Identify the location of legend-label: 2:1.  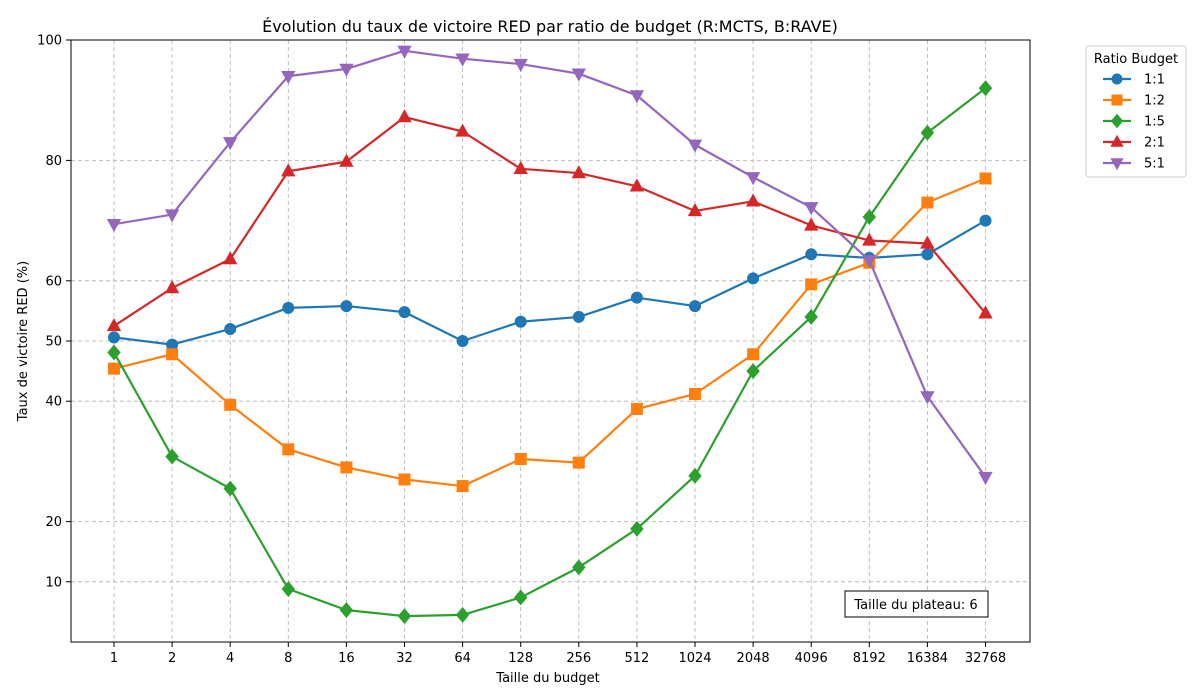
(1154, 143).